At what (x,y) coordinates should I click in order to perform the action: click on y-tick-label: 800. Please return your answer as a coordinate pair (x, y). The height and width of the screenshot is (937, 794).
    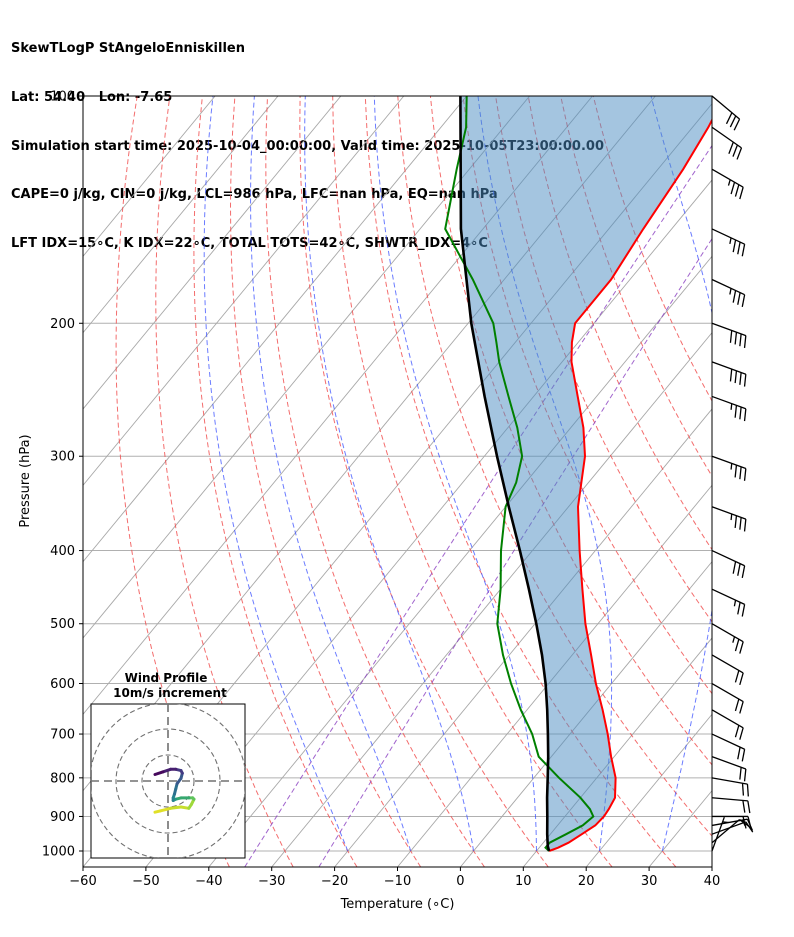
    Looking at the image, I should click on (62, 778).